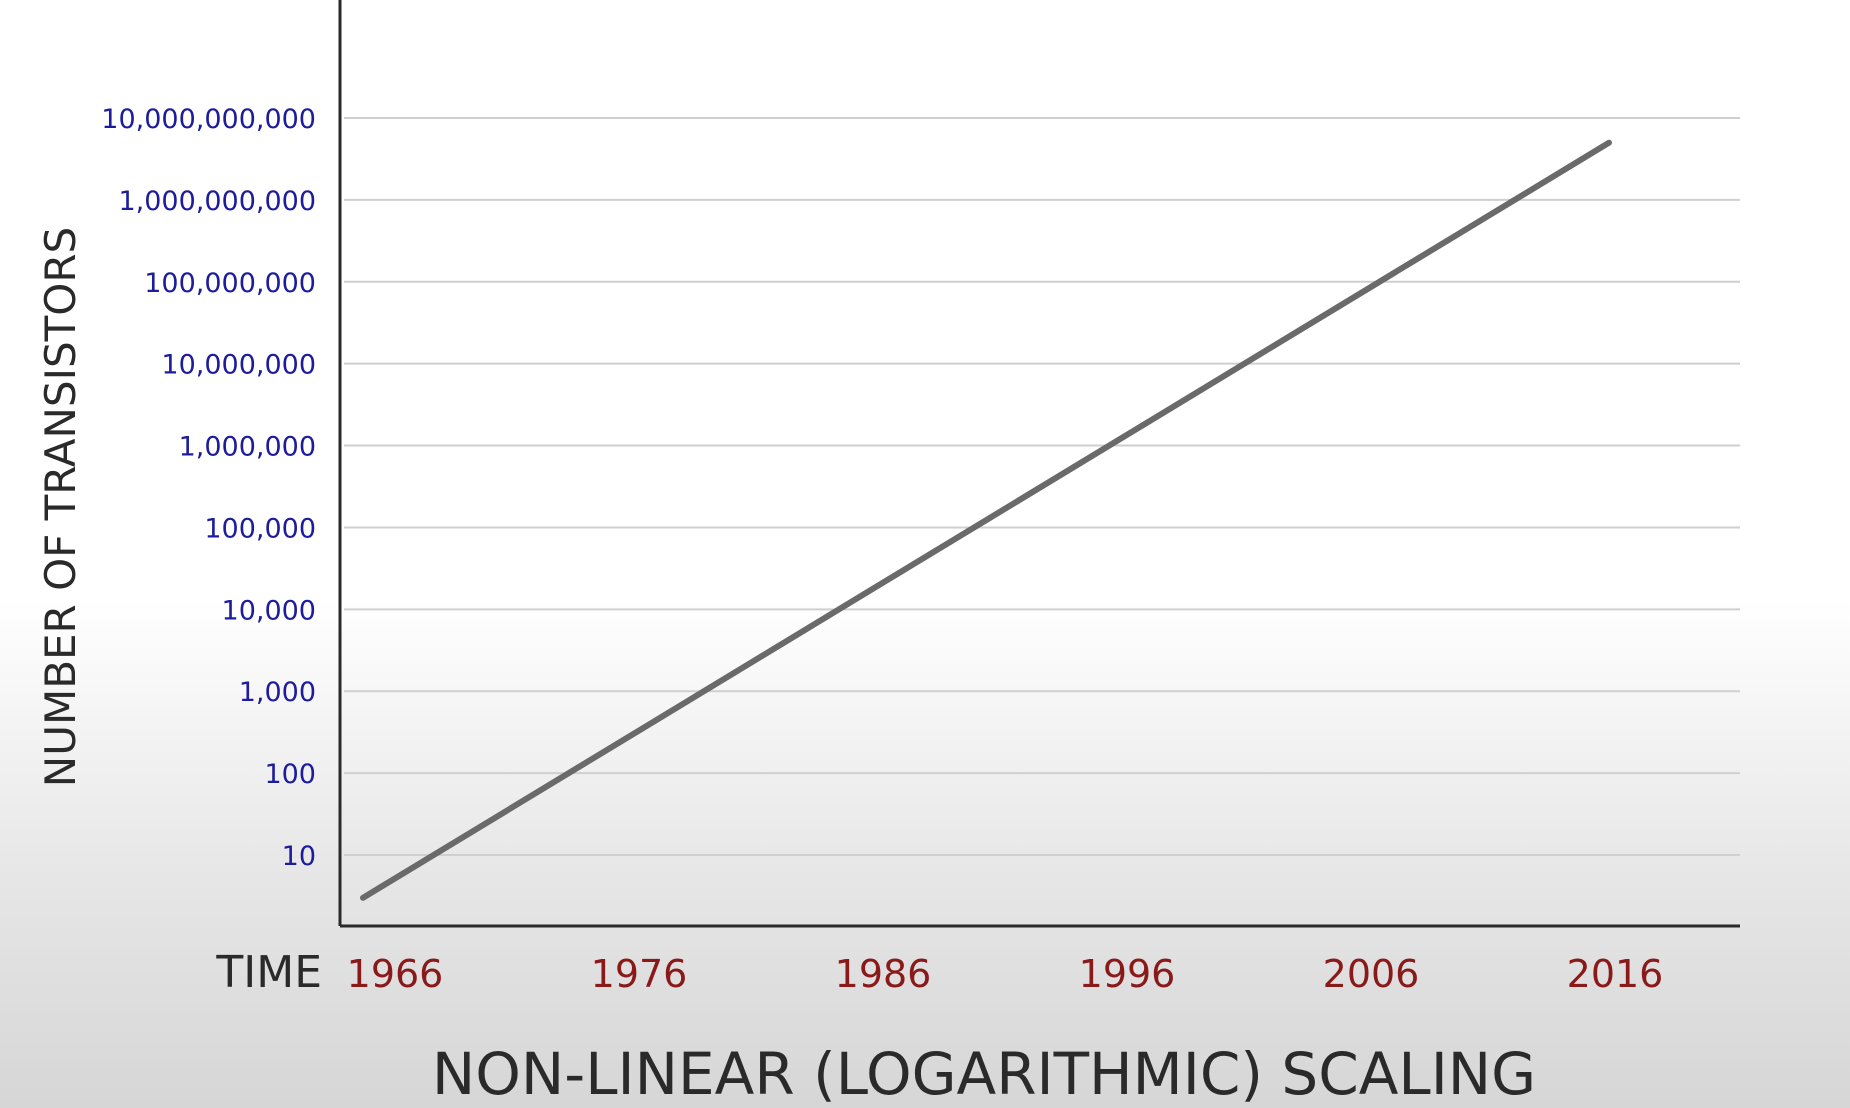 Image resolution: width=1850 pixels, height=1108 pixels. What do you see at coordinates (217, 201) in the screenshot?
I see `y-tick-label: 1,000,000,000` at bounding box center [217, 201].